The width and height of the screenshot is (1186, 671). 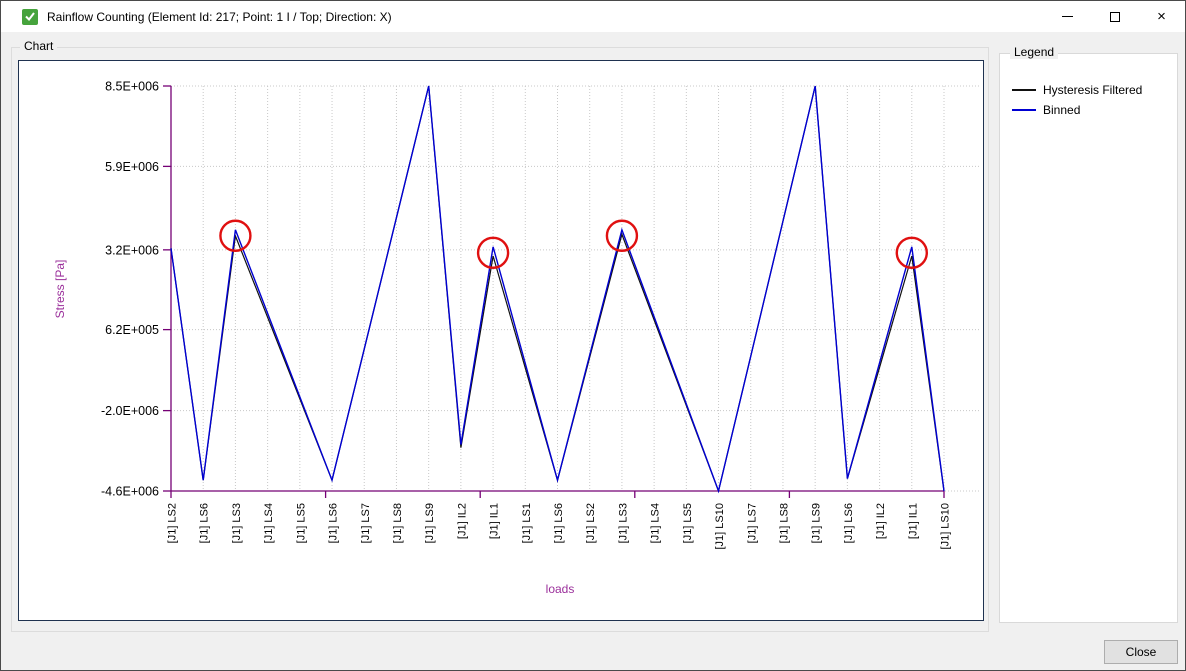 I want to click on legend-groupbox: Legend Hysteresis Filtered Binned, so click(x=1088, y=334).